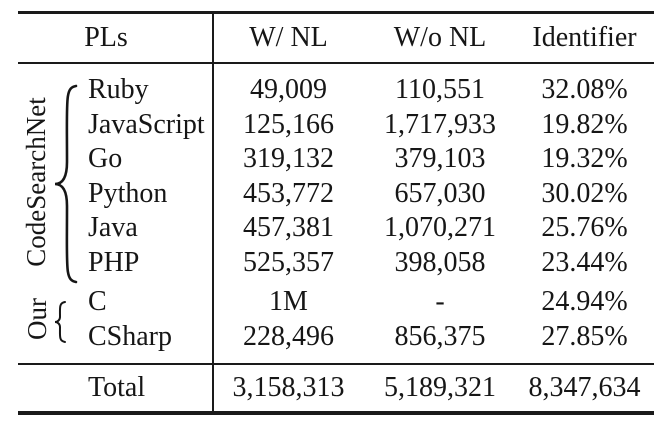  Describe the element at coordinates (288, 159) in the screenshot. I see `w-nl-value: 319,132` at that location.